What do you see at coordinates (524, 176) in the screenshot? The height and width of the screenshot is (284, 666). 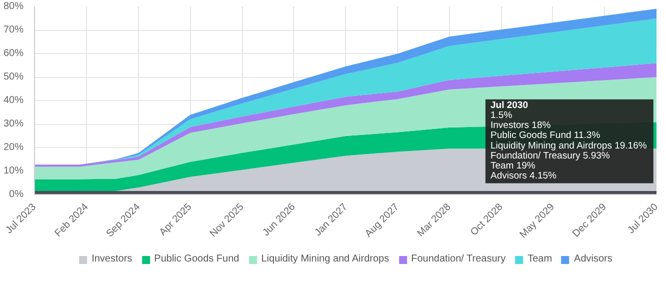 I see `annotation: Advisors 4.15%` at bounding box center [524, 176].